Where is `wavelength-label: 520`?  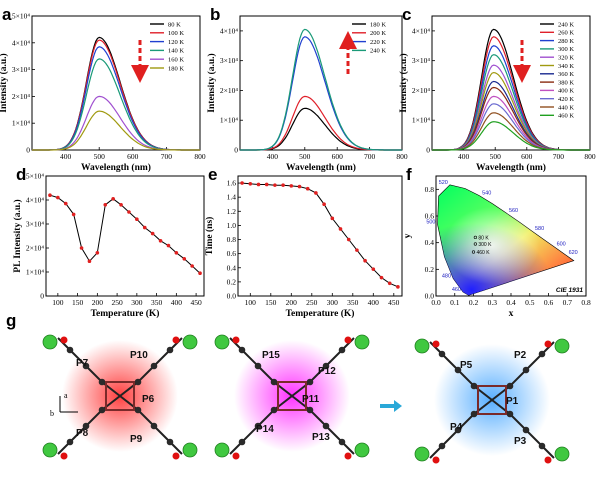
wavelength-label: 520 is located at coordinates (443, 183).